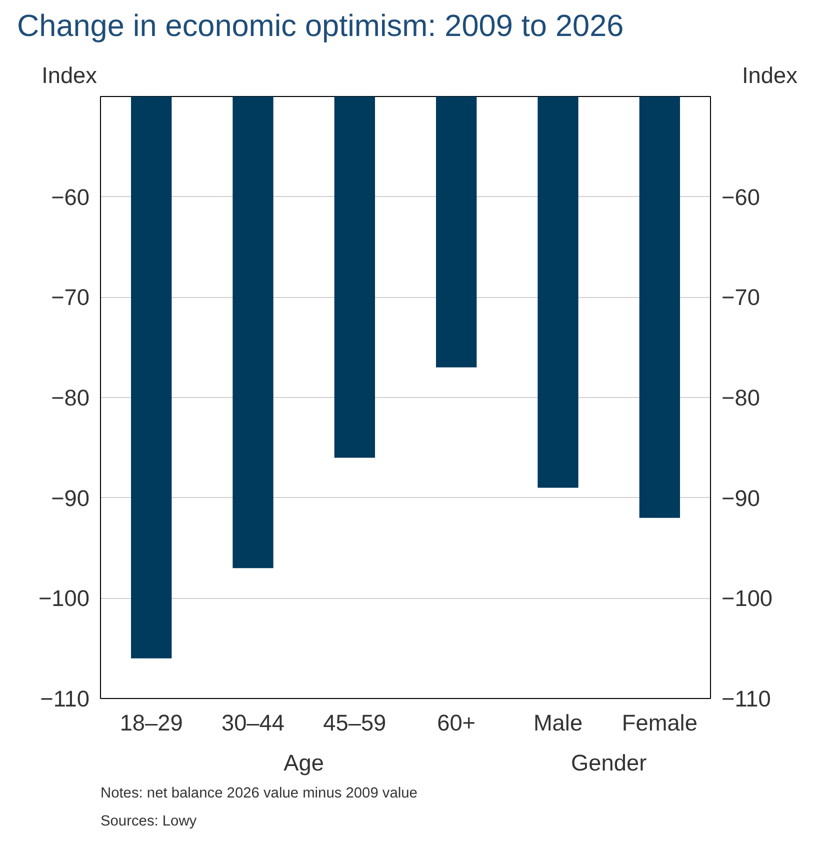  I want to click on y2-tick-label: −70, so click(741, 297).